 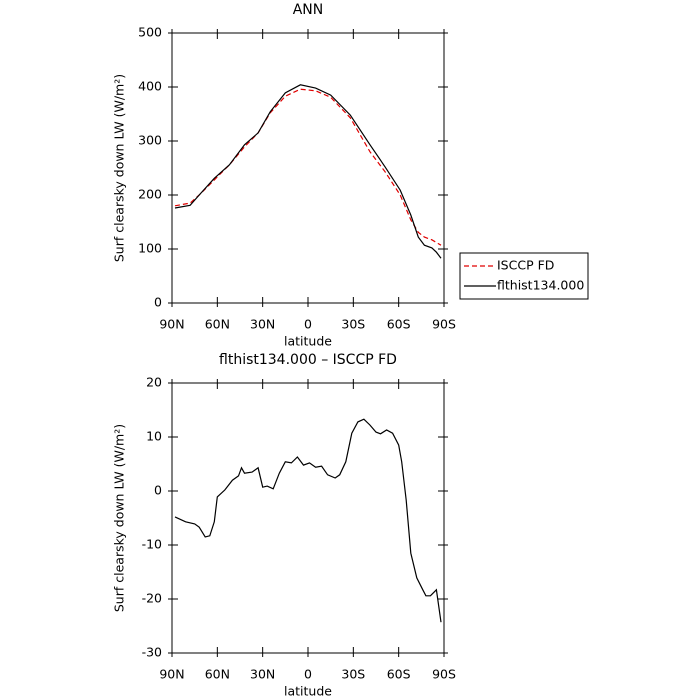 What do you see at coordinates (150, 194) in the screenshot?
I see `y-tick-label: 200` at bounding box center [150, 194].